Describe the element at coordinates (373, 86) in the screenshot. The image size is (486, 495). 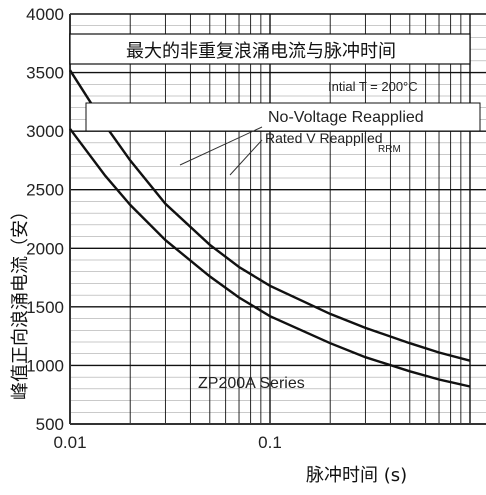
I see `initial-temp-label: Intial T = 200°C` at that location.